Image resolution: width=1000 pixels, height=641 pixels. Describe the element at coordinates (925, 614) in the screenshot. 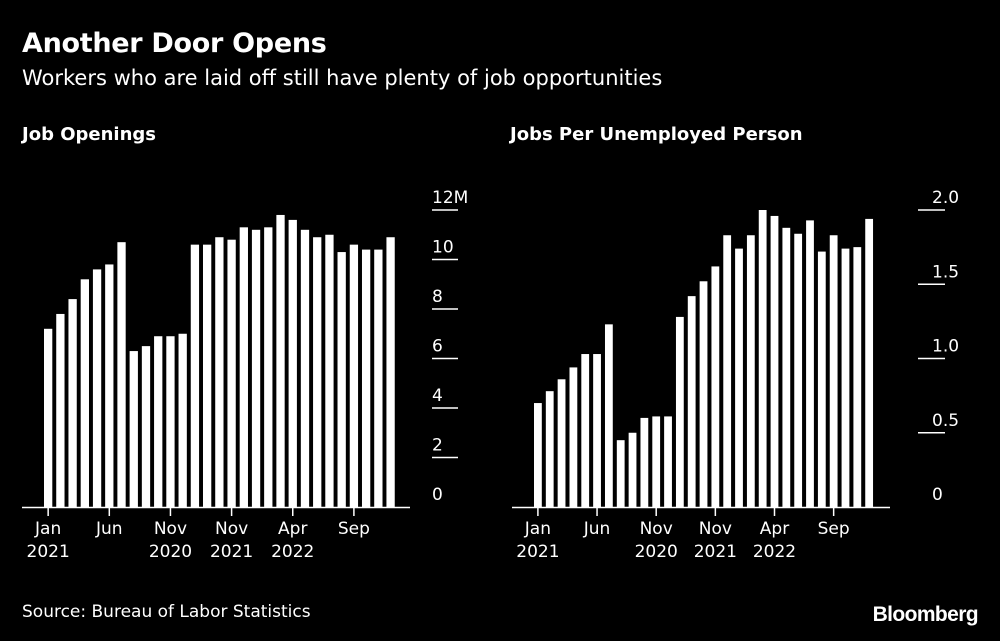

I see `bloomberg-logo: Bloomberg` at that location.